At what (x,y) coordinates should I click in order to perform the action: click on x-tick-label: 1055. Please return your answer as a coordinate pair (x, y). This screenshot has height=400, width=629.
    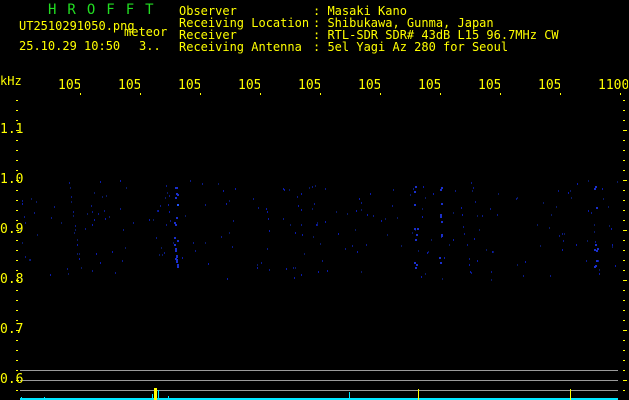
    Looking at the image, I should click on (309, 85).